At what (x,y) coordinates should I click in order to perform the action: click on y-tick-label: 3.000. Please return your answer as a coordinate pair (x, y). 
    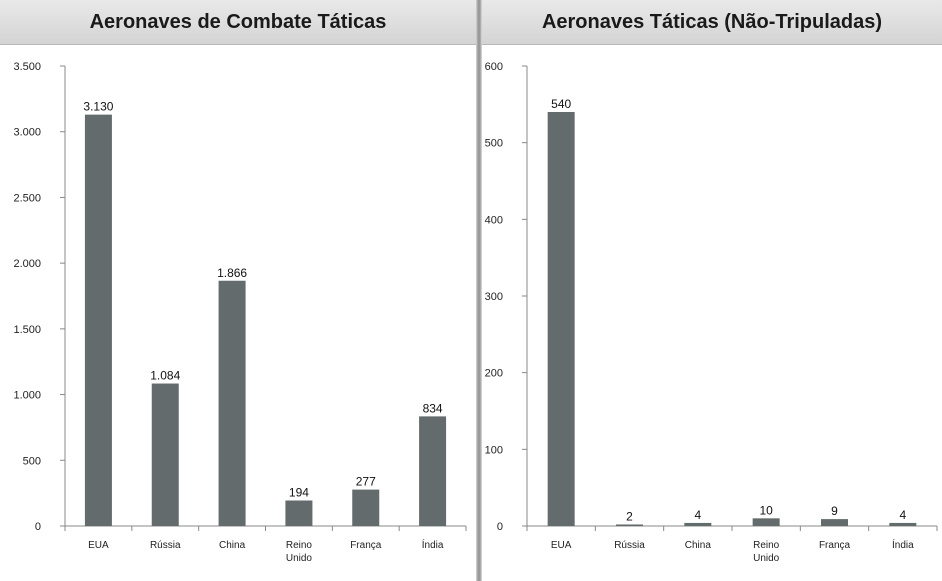
    Looking at the image, I should click on (27, 133).